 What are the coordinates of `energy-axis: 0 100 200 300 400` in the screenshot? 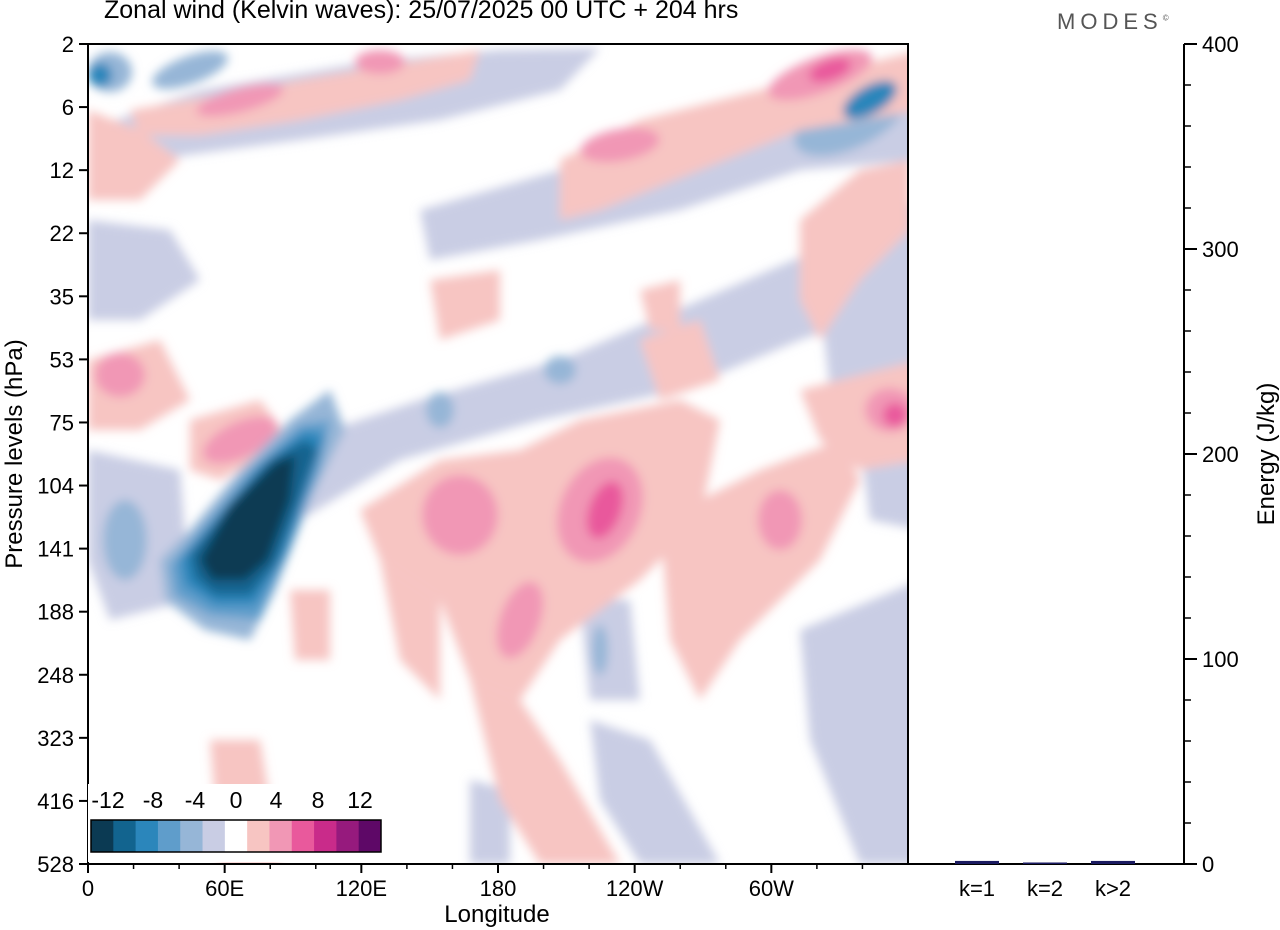 It's located at (1211, 454).